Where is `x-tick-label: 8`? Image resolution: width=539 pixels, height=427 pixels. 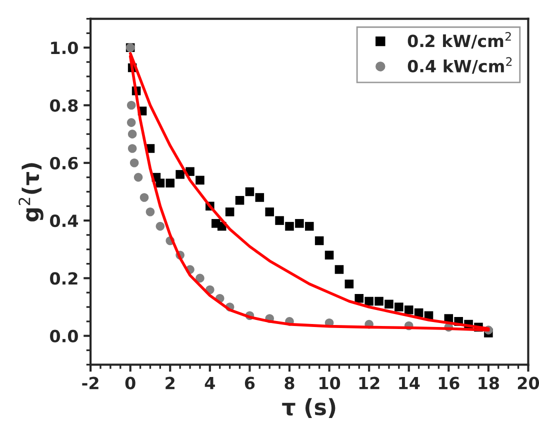
x-tick-label: 8 is located at coordinates (289, 383).